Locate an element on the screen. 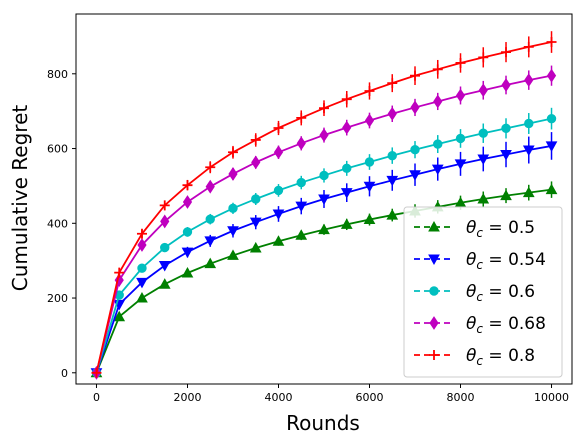  x-tick-label: 8000 is located at coordinates (461, 397).